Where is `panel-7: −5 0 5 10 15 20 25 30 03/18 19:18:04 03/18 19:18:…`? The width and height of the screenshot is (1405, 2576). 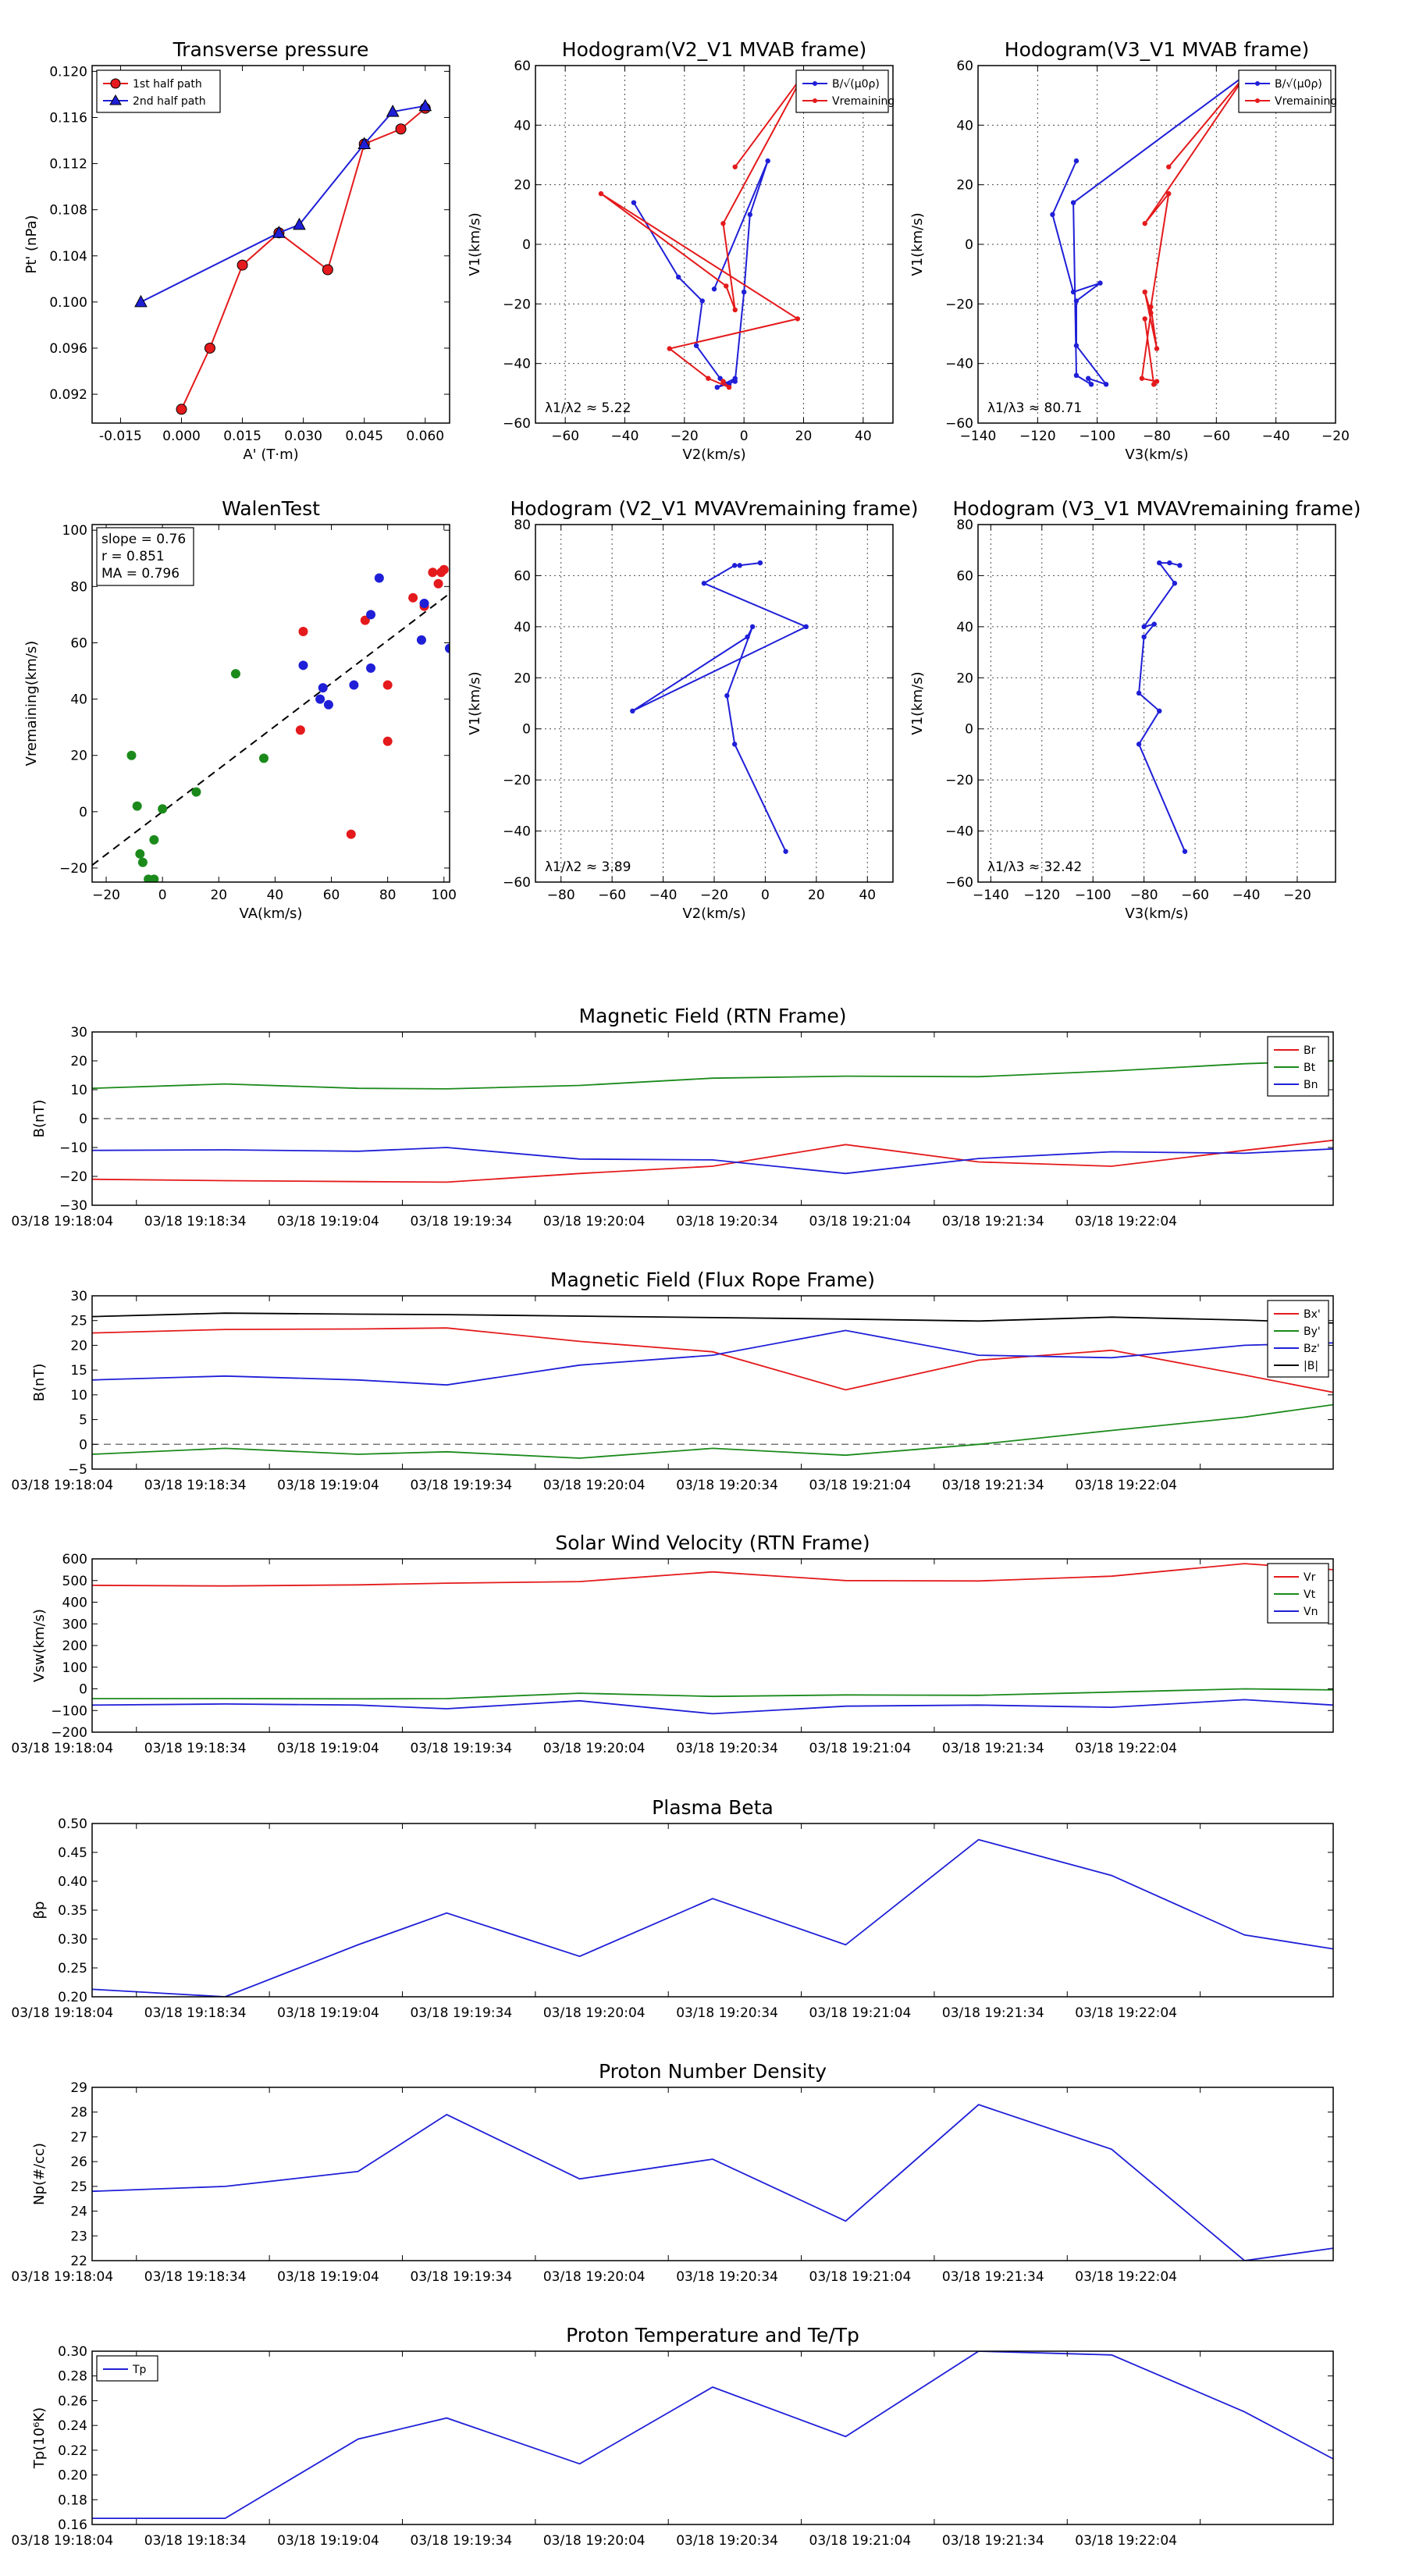
panel-7: −5 0 5 10 15 20 25 30 03/18 19:18:04 03/18 19:18:… is located at coordinates (673, 1380).